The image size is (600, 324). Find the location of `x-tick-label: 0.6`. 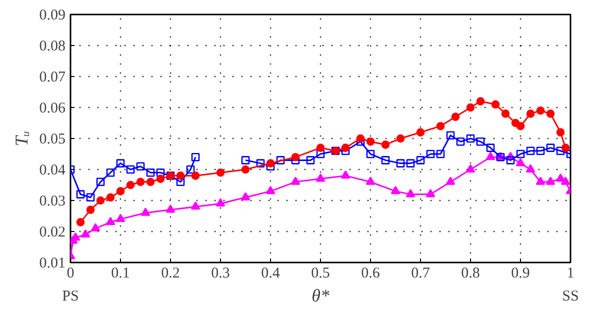

x-tick-label: 0.6 is located at coordinates (370, 274).